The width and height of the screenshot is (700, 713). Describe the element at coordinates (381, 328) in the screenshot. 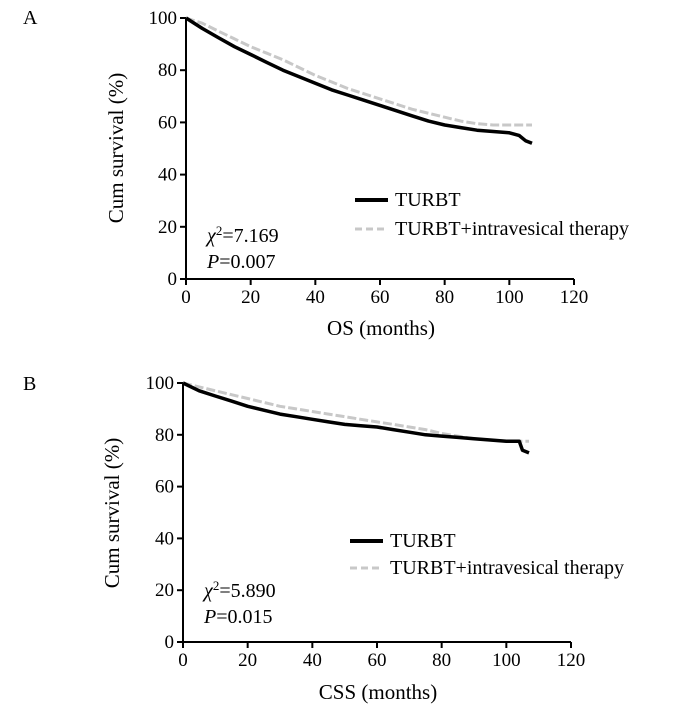

I see `x-axis-title: OS (months)` at that location.